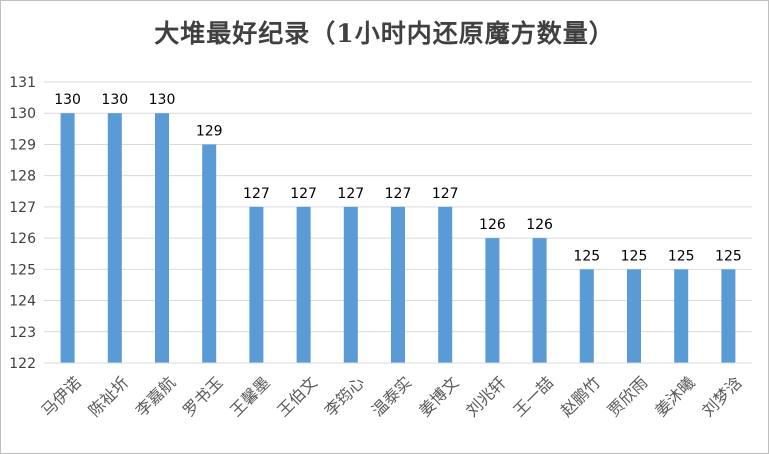 This screenshot has width=769, height=454. What do you see at coordinates (22, 83) in the screenshot?
I see `y-tick-label: 131` at bounding box center [22, 83].